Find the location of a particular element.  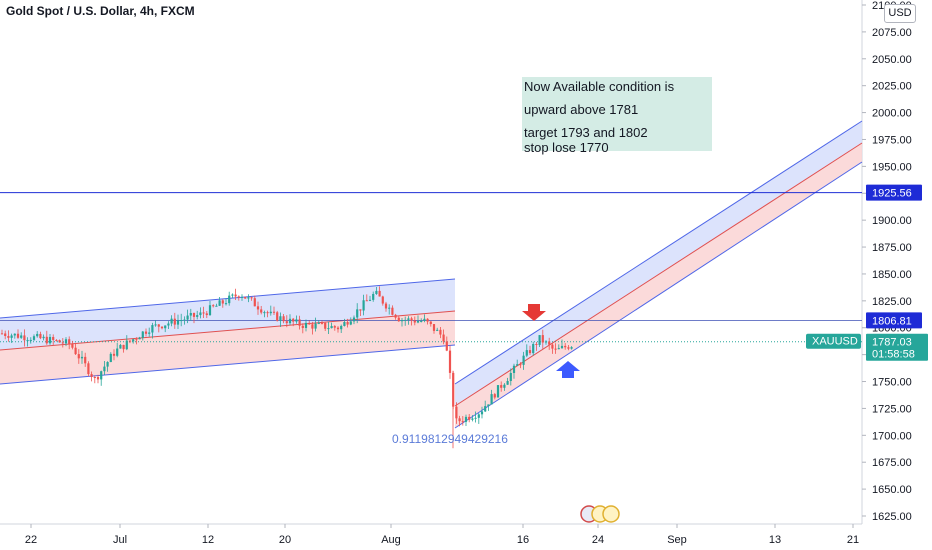

y-tick-label: 1850.00 is located at coordinates (892, 275).